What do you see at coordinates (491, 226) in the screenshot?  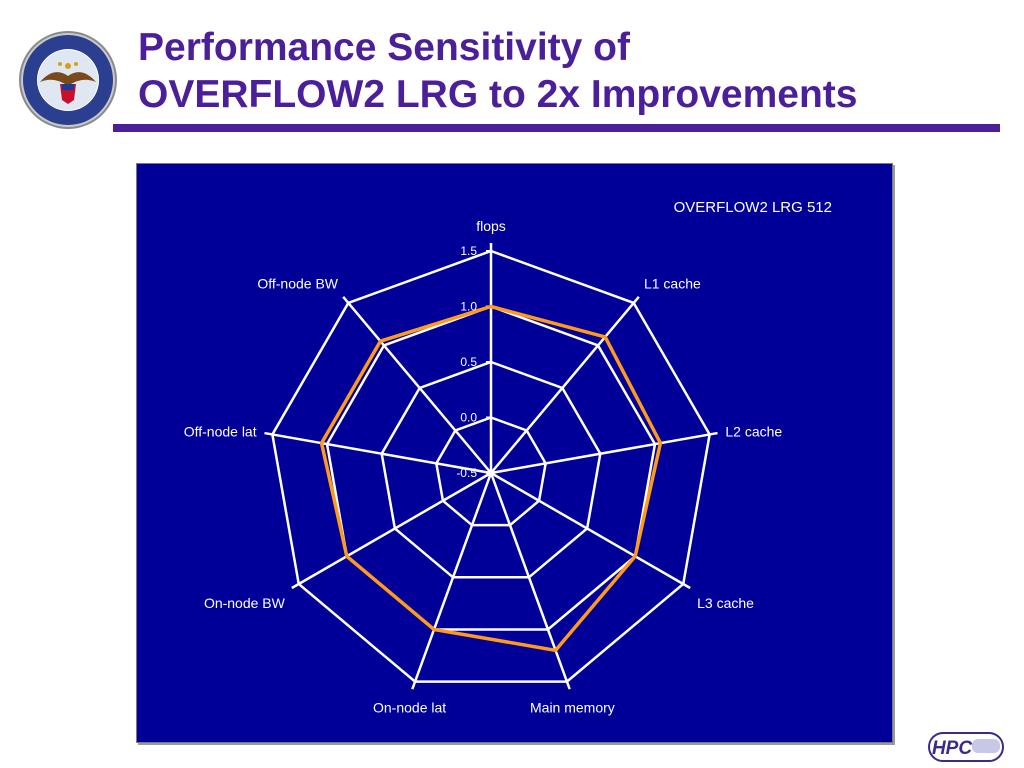 I see `axis-label-0: flops` at bounding box center [491, 226].